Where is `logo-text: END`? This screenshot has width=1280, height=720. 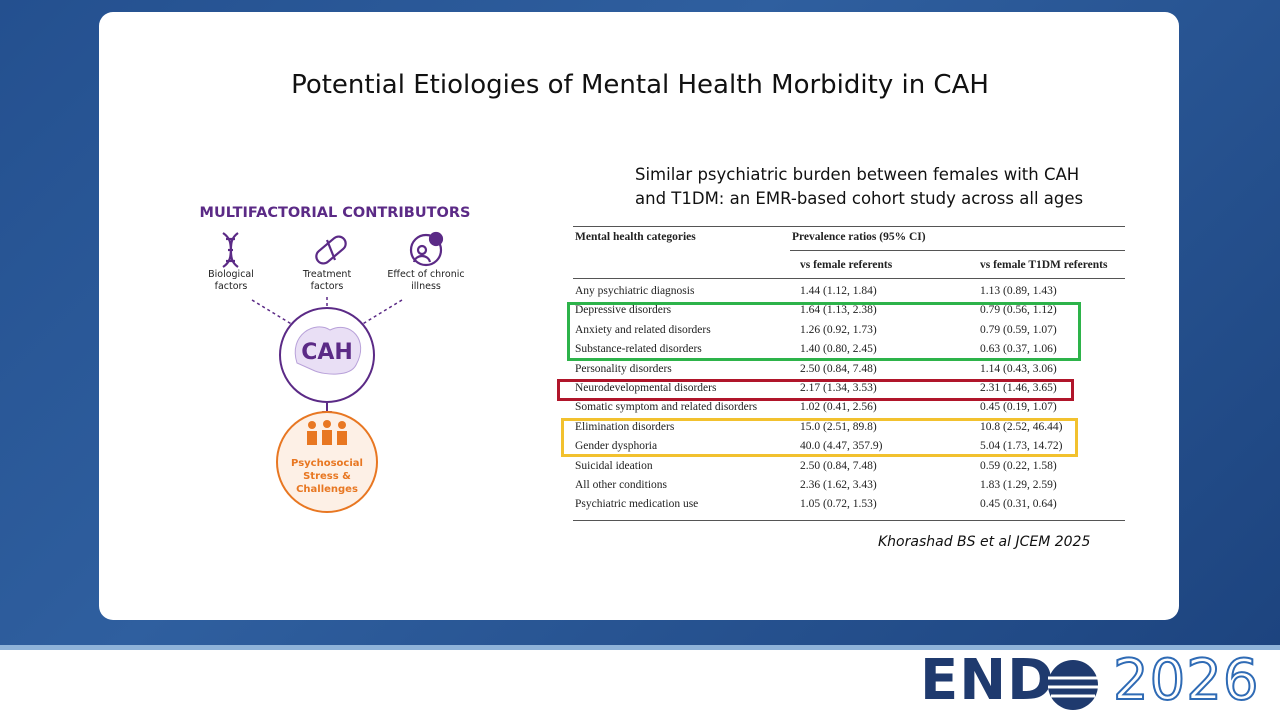 logo-text: END is located at coordinates (987, 680).